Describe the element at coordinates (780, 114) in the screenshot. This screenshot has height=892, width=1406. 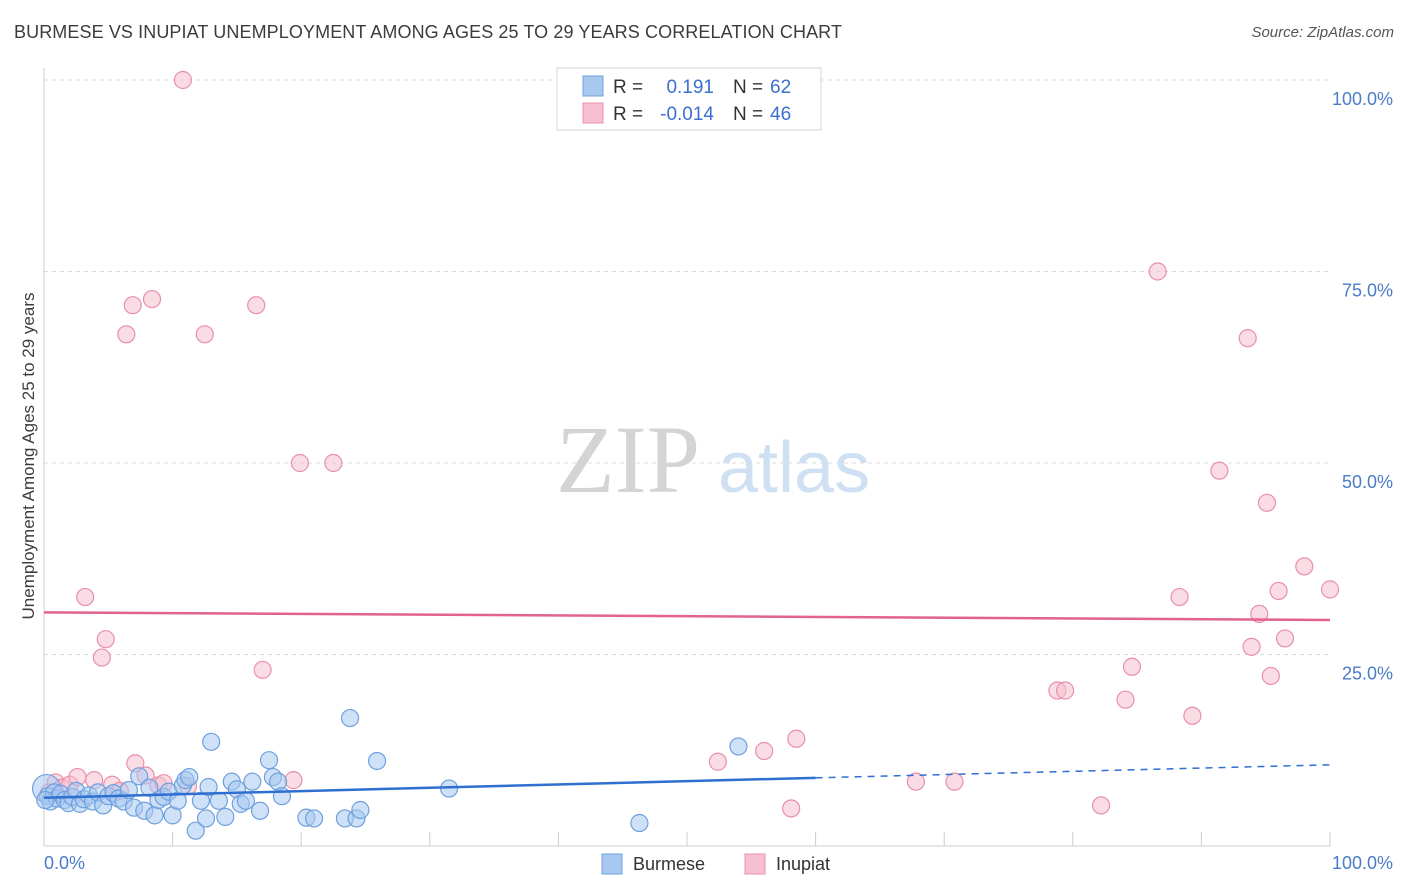
I see `legend-n-value-inupiat: 46` at that location.